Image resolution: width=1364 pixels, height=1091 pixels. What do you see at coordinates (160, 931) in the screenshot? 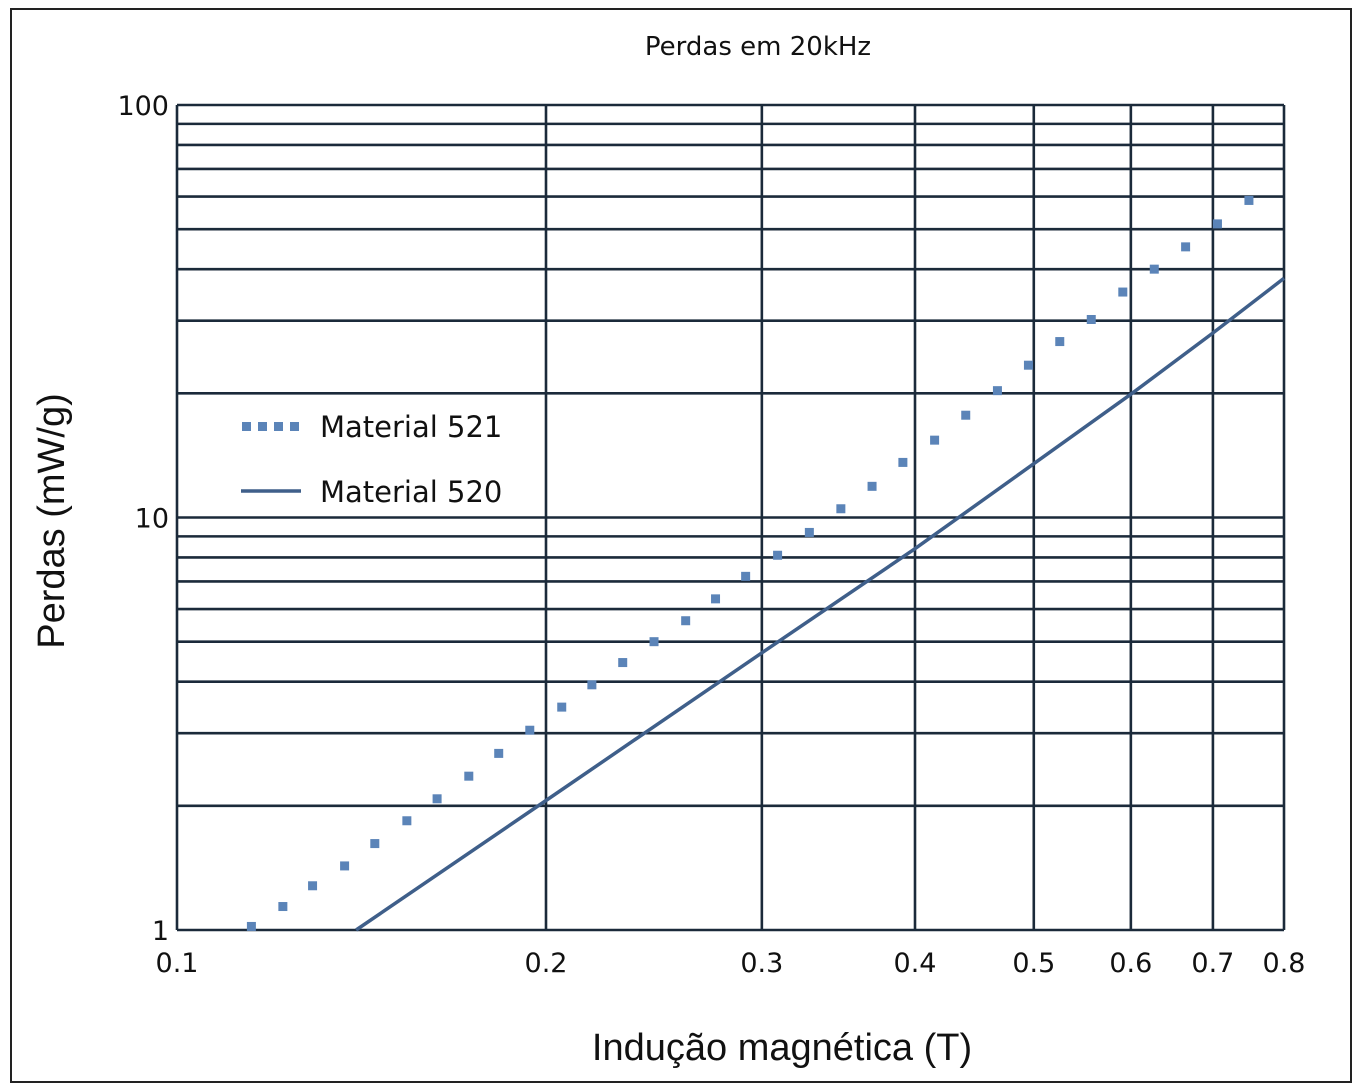
I see `y-tick-label: 1` at bounding box center [160, 931].